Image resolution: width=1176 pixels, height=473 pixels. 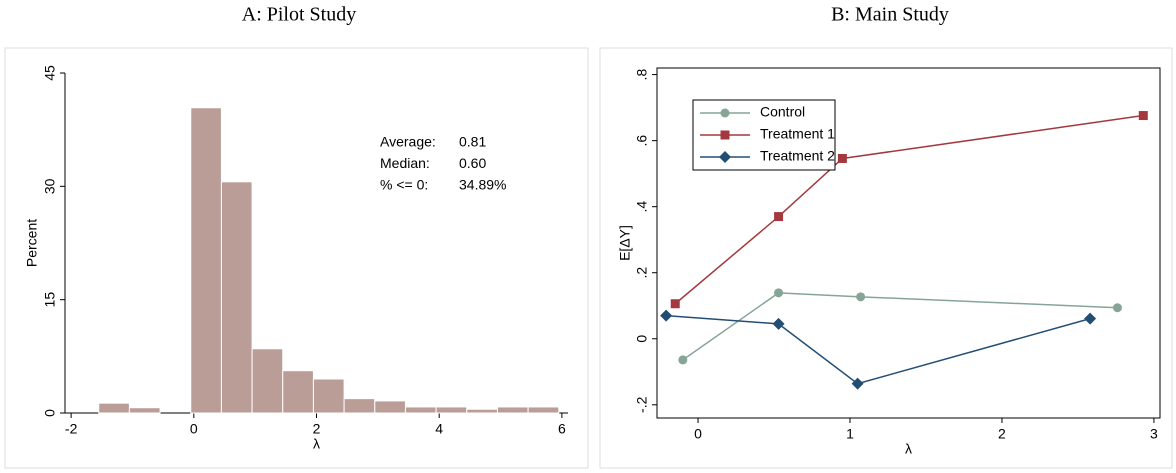 What do you see at coordinates (562, 429) in the screenshot?
I see `x-tick-label: 6` at bounding box center [562, 429].